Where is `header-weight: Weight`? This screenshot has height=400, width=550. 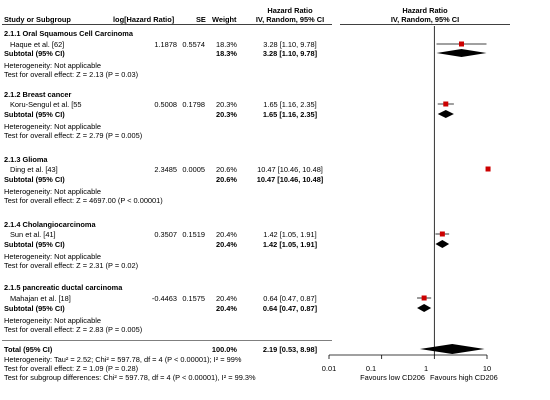 header-weight: Weight is located at coordinates (224, 19).